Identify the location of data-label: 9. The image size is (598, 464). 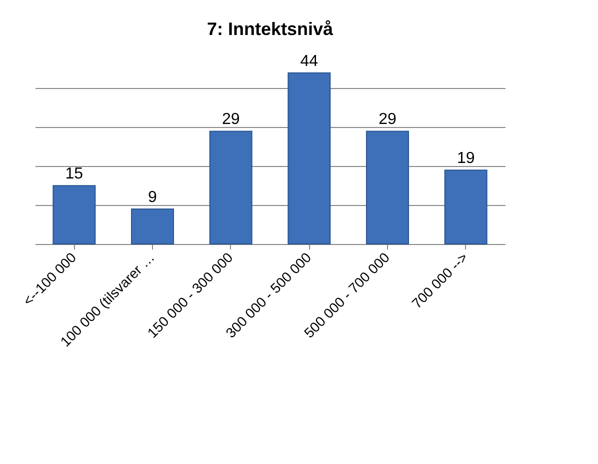
(153, 197).